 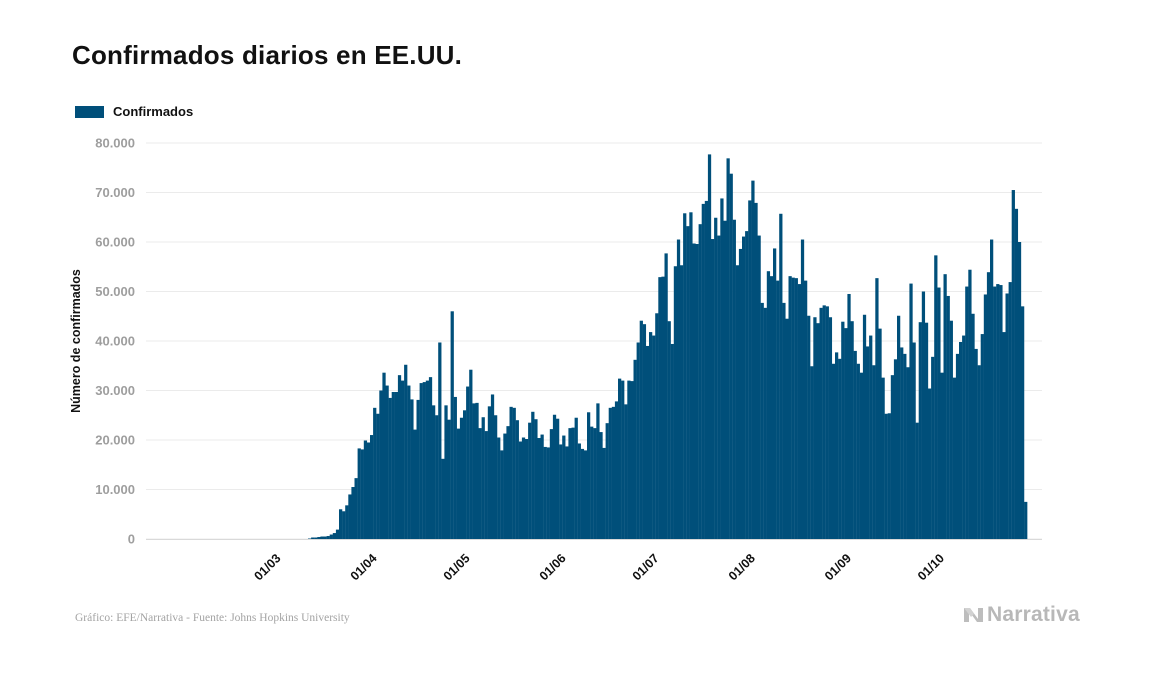 What do you see at coordinates (115, 440) in the screenshot?
I see `y-tick-label: 20.000` at bounding box center [115, 440].